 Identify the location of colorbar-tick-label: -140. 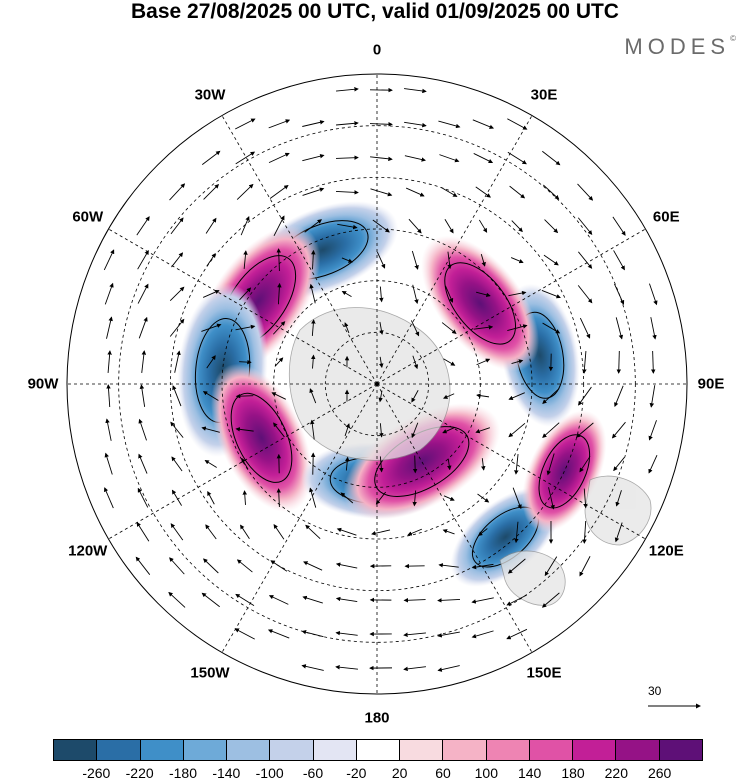
(226, 773).